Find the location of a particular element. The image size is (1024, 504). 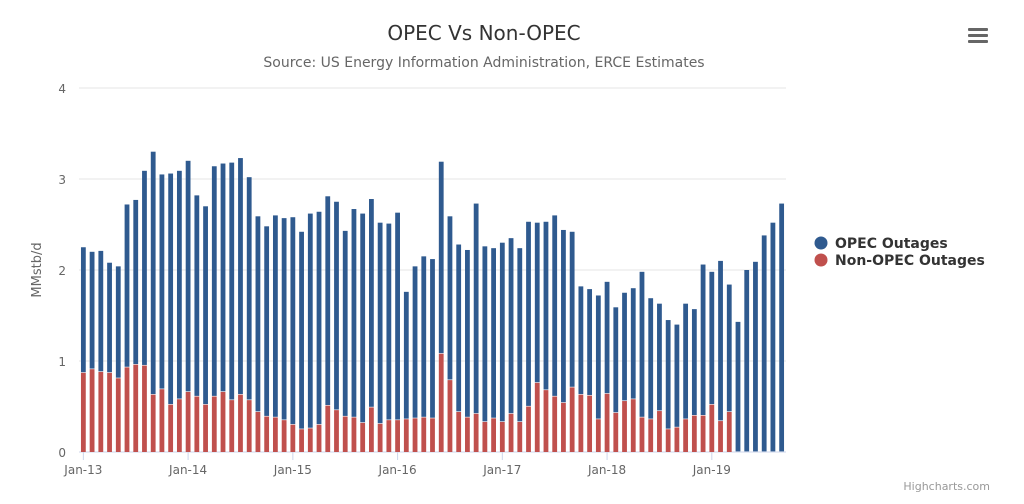

legend-item-non-opec: Non-OPEC Outages is located at coordinates (899, 261).